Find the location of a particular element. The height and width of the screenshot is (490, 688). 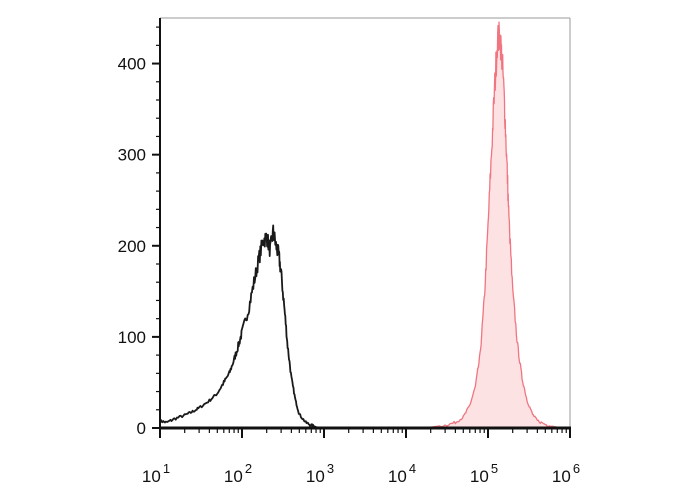

x-tick-label: 10 6 is located at coordinates (566, 473).